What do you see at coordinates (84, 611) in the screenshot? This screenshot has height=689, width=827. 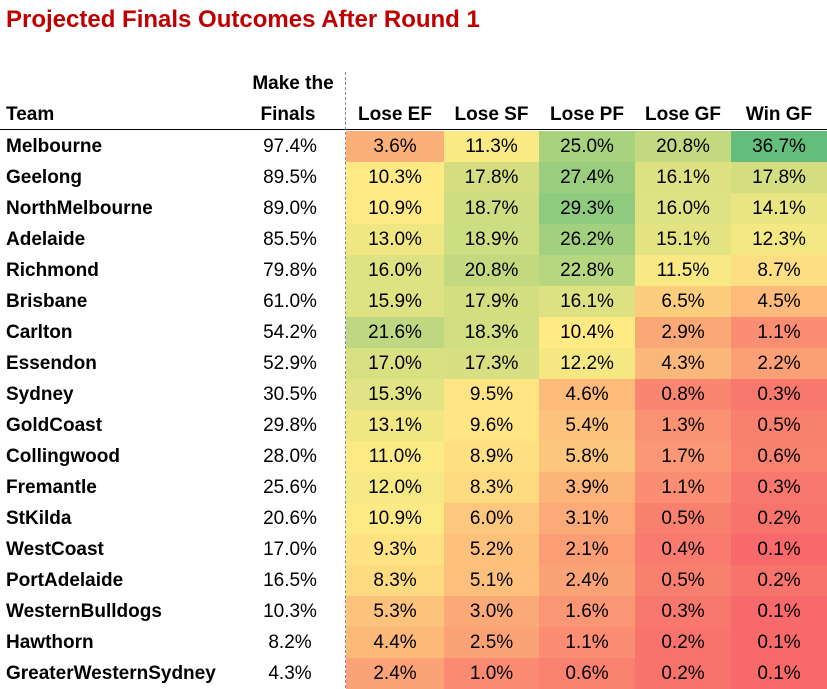 I see `team-name: WesternBulldogs` at bounding box center [84, 611].